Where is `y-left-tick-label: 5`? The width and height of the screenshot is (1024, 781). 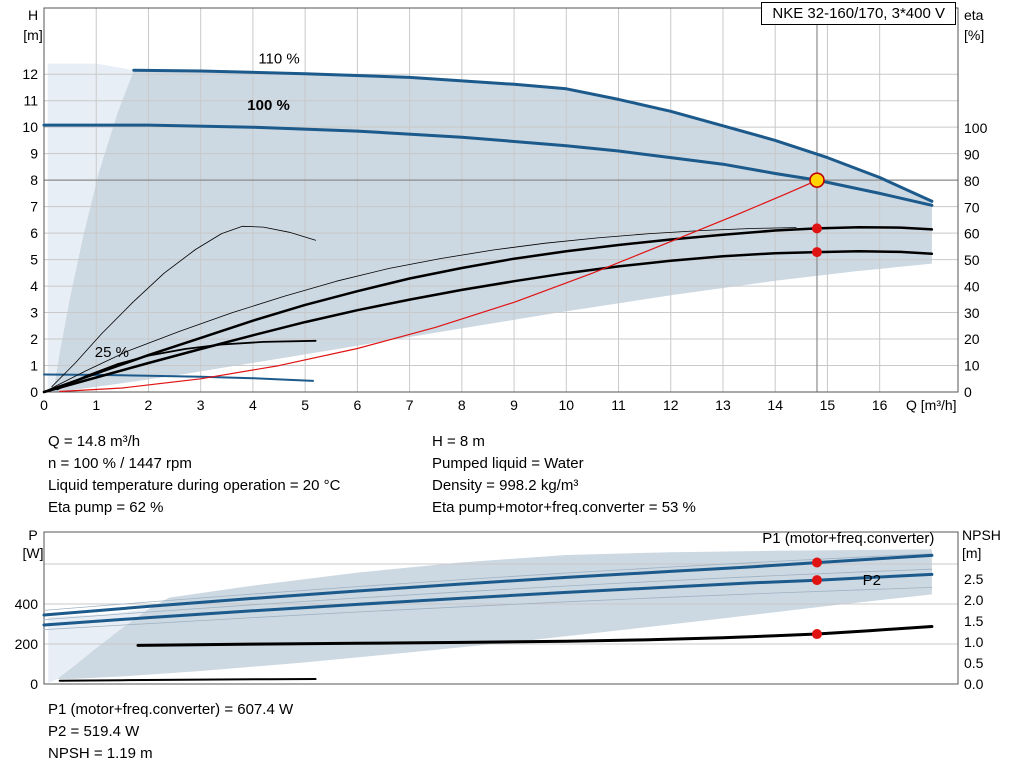
y-left-tick-label: 5 is located at coordinates (34, 260).